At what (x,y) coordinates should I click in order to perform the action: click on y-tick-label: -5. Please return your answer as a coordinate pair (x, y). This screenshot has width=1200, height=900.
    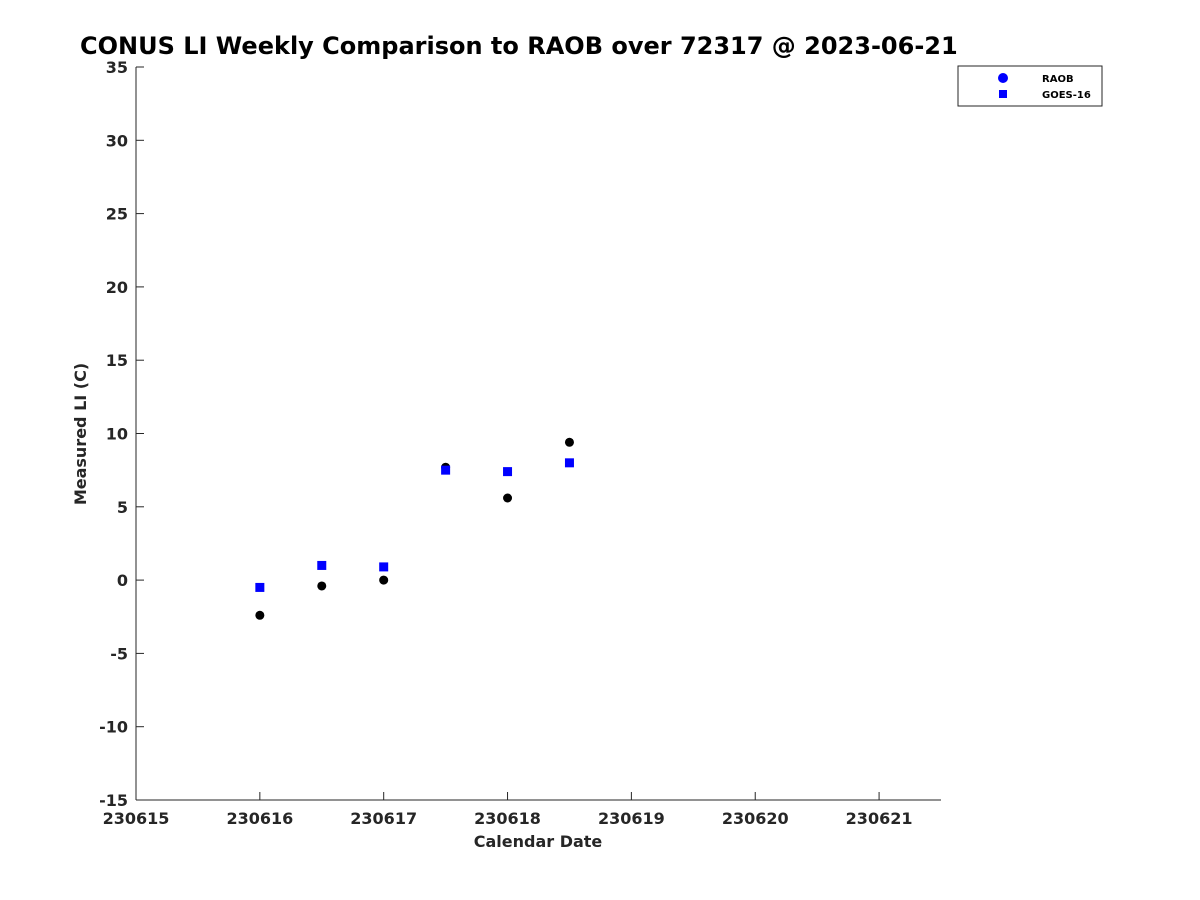
    Looking at the image, I should click on (119, 653).